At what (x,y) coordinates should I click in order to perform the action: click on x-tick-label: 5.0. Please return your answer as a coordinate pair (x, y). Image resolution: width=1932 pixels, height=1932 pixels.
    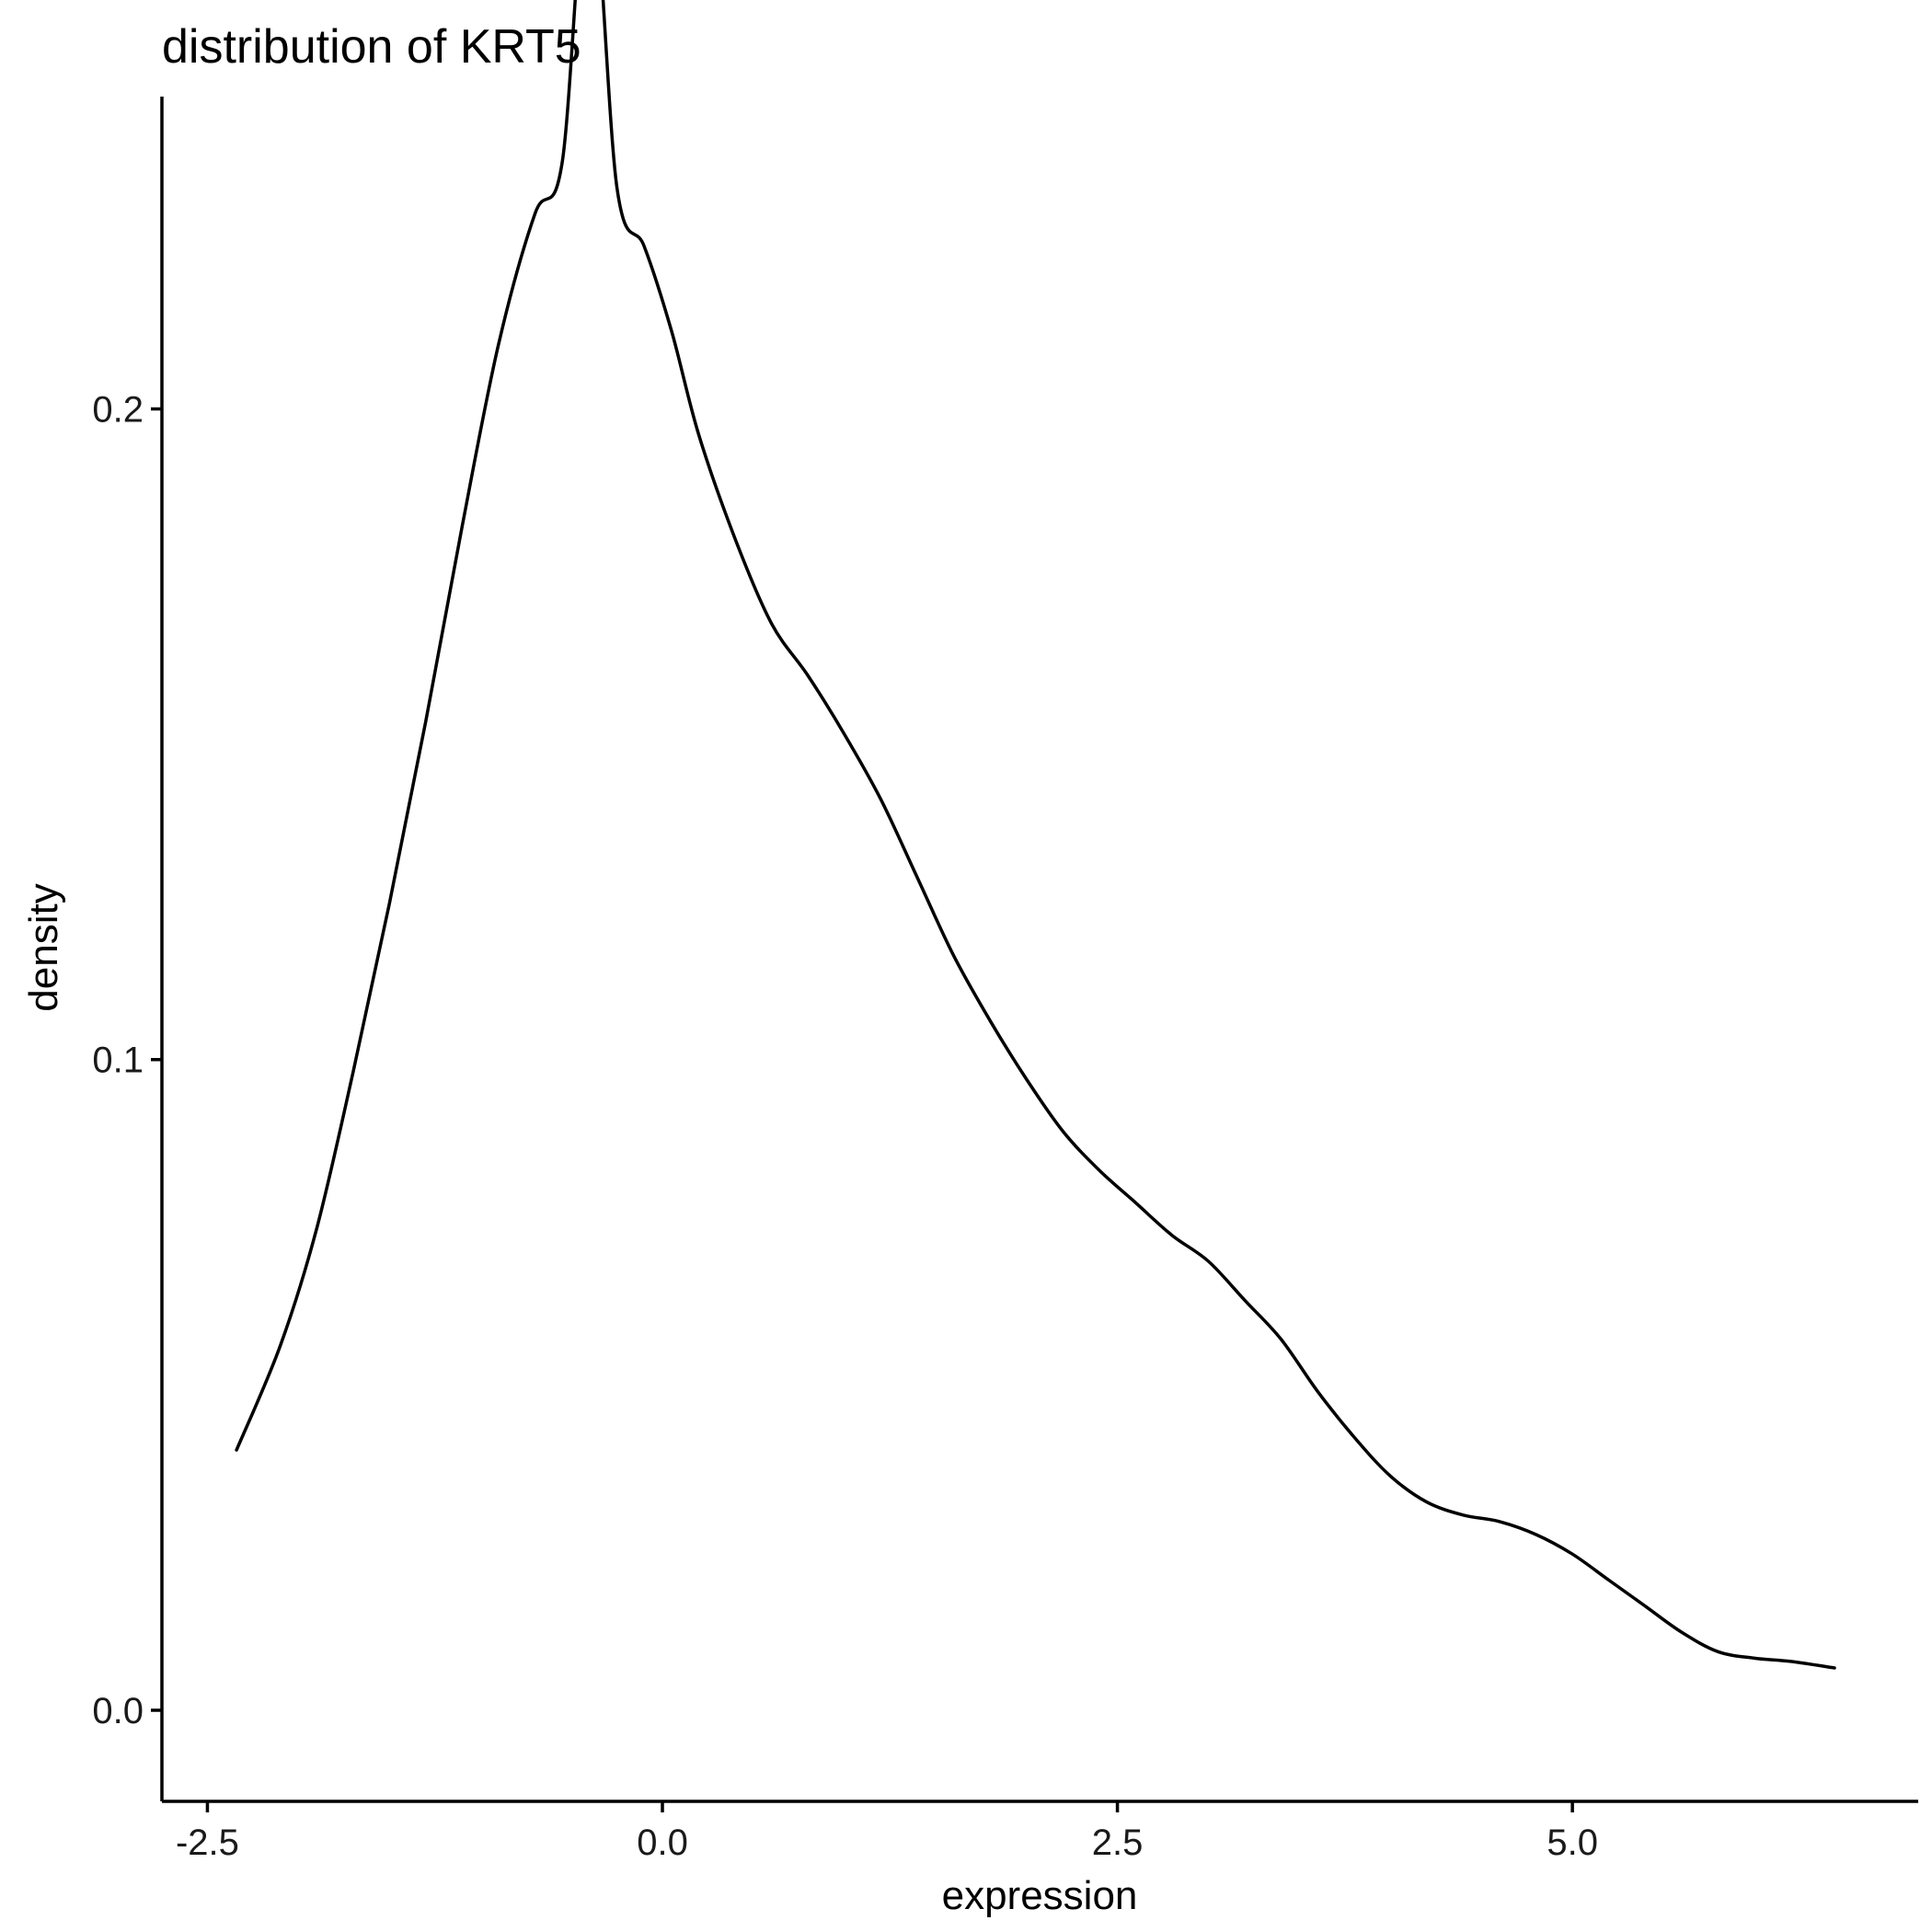
    Looking at the image, I should click on (1572, 1843).